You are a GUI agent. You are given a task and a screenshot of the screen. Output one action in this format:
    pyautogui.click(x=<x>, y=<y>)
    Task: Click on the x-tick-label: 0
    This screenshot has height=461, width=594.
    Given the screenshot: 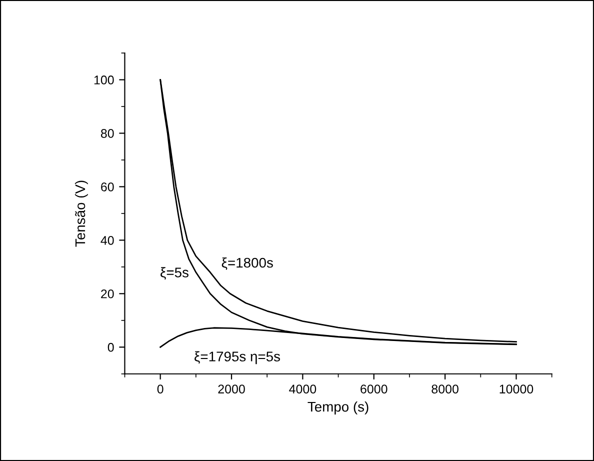 What is the action you would take?
    pyautogui.click(x=160, y=389)
    